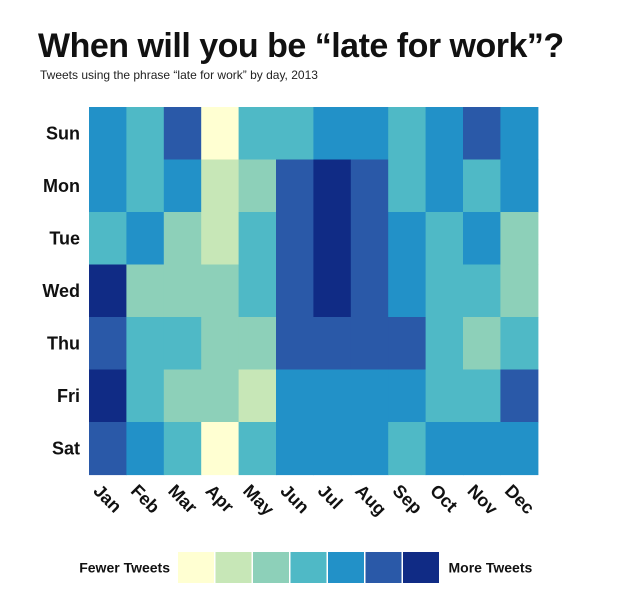 The height and width of the screenshot is (607, 618). Describe the element at coordinates (220, 396) in the screenshot. I see `heatmap-cell-fri-apr` at that location.